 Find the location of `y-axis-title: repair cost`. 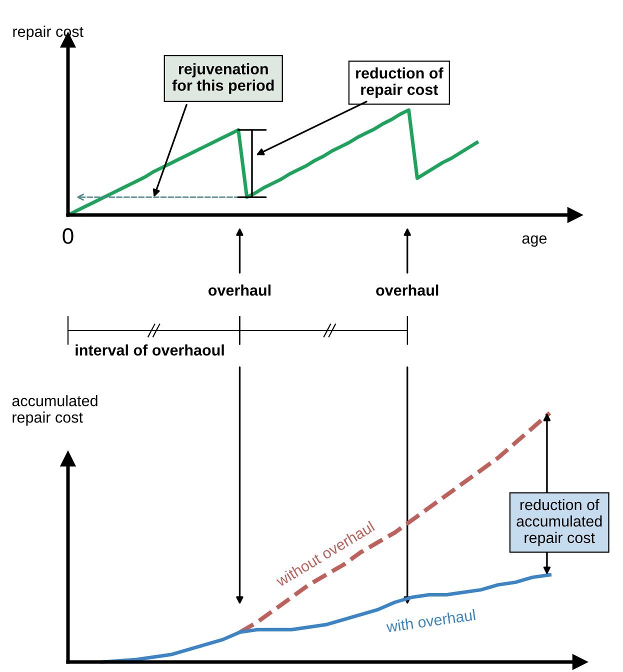

y-axis-title: repair cost is located at coordinates (48, 33).